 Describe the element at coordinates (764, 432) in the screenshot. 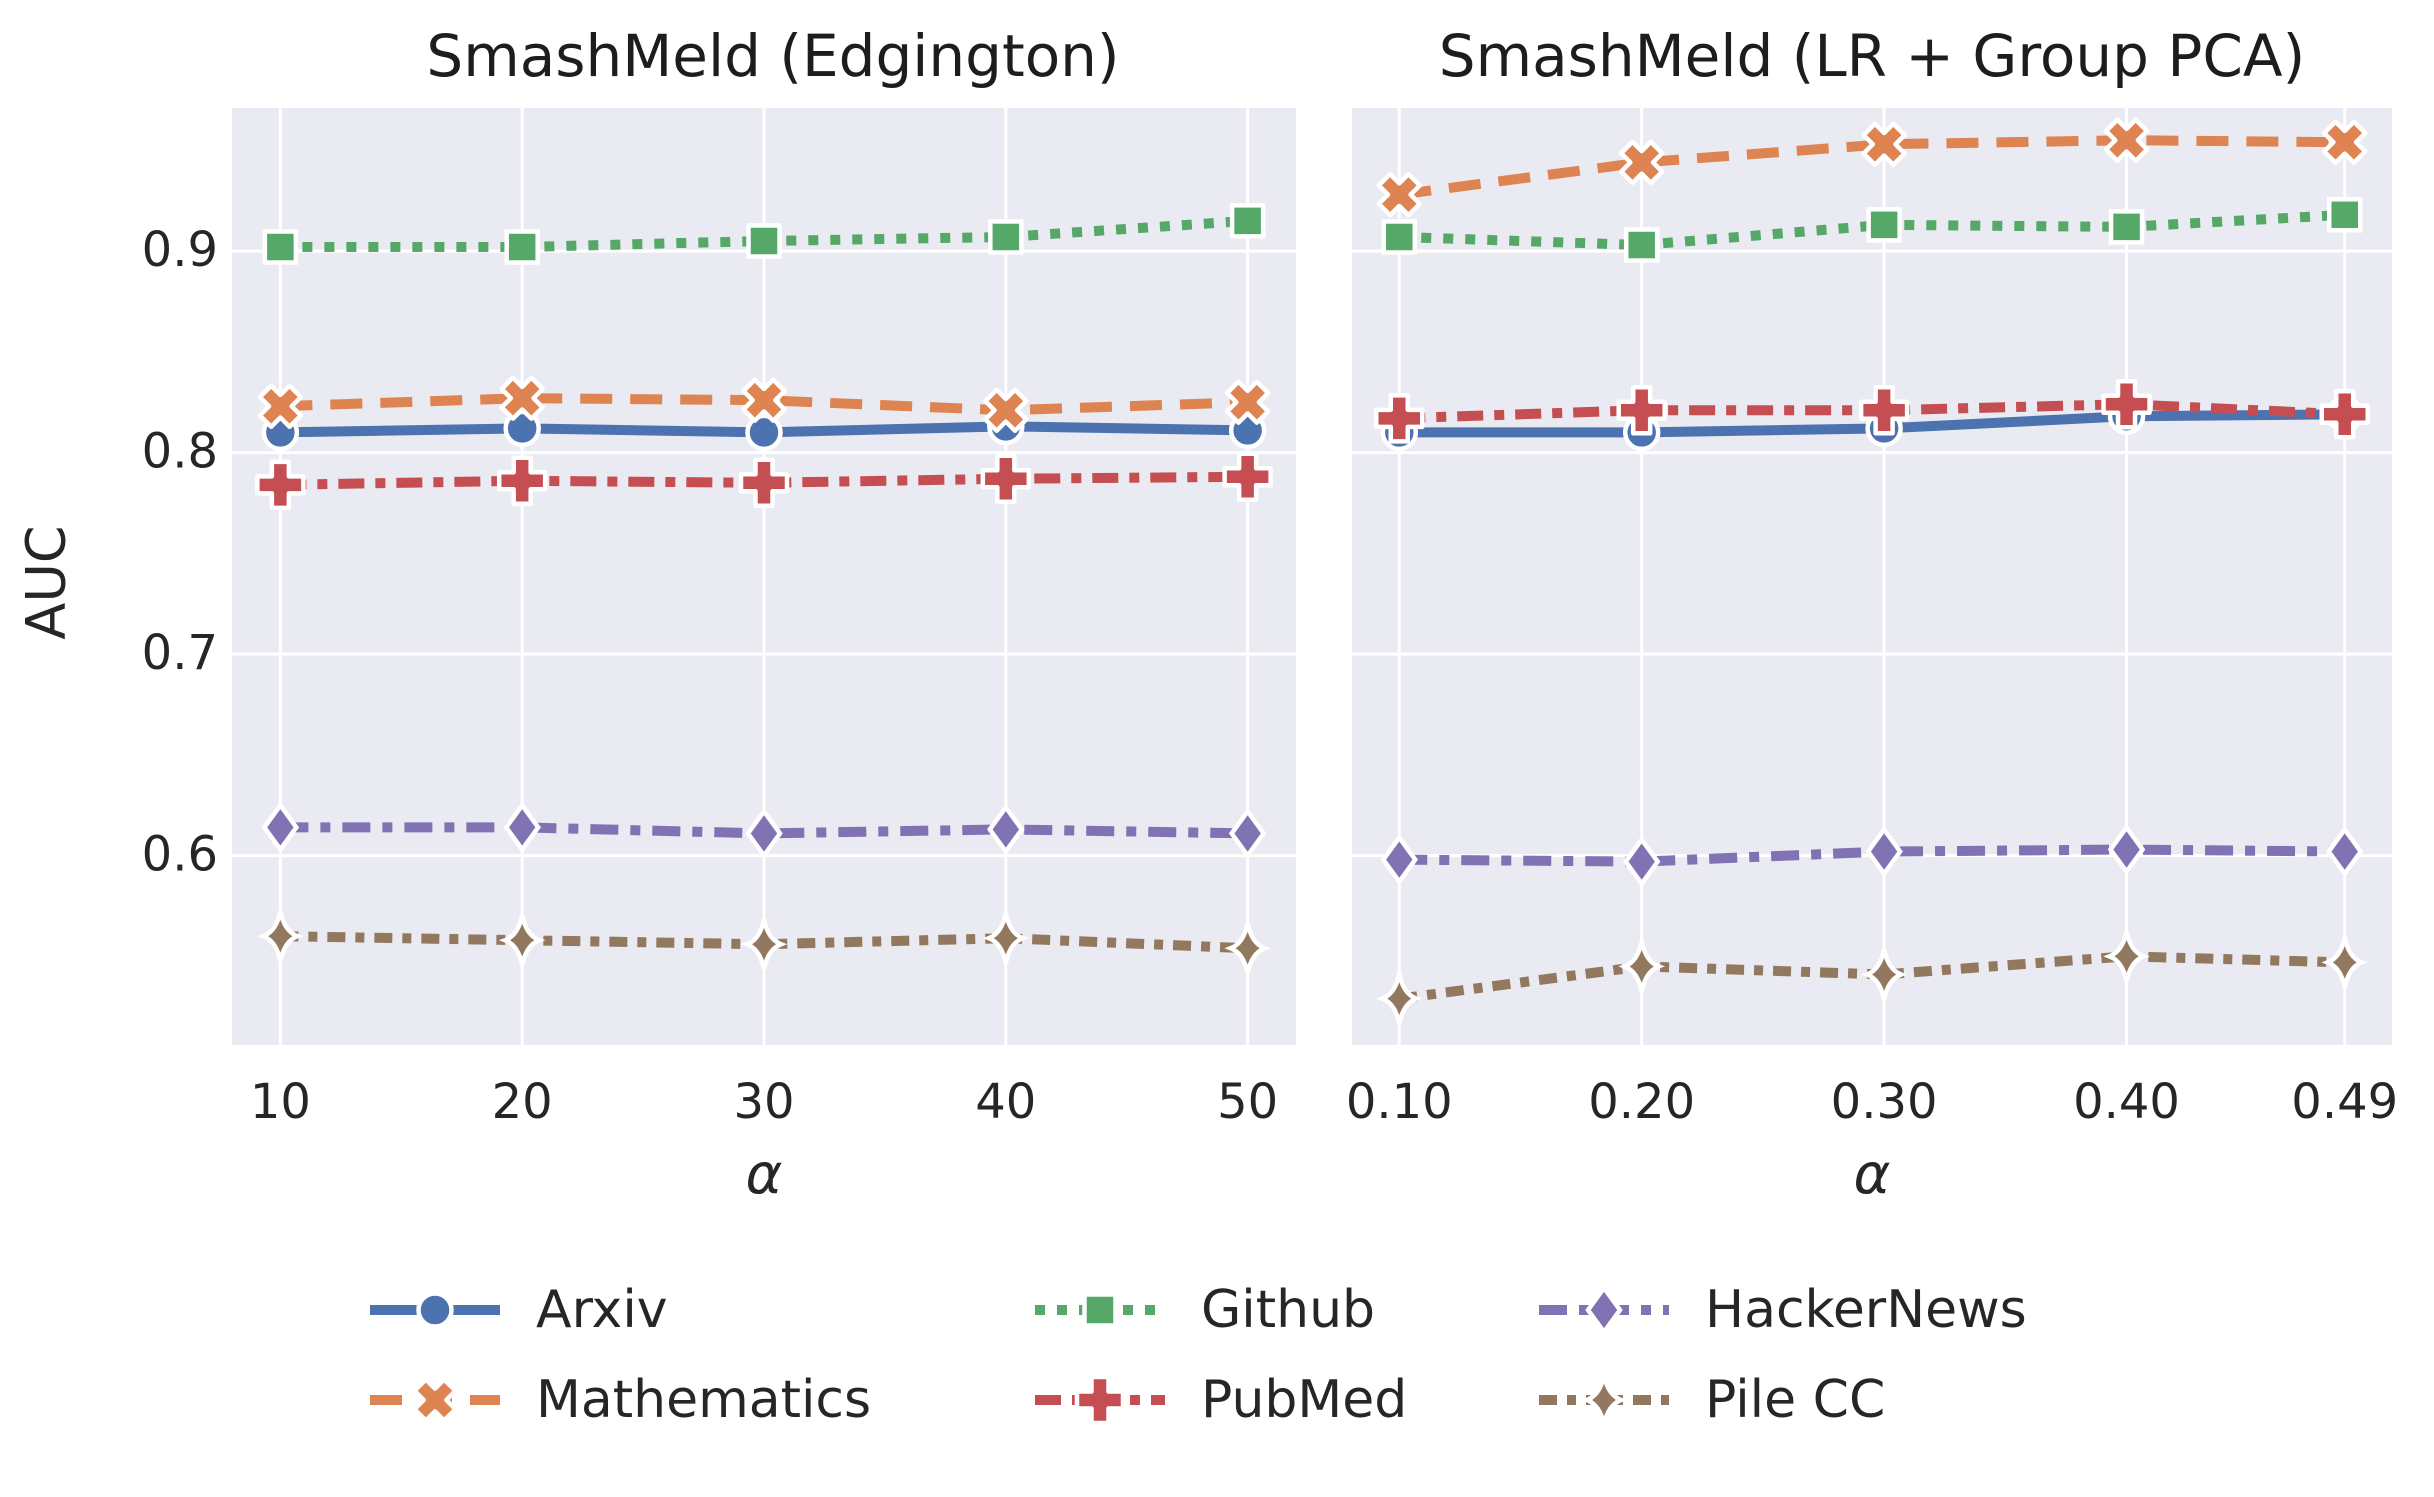

I see `circle-marker` at that location.